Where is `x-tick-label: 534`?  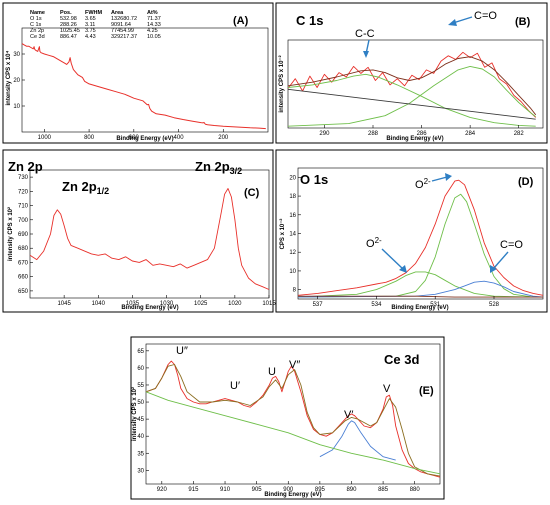
x-tick-label: 534 is located at coordinates (376, 305).